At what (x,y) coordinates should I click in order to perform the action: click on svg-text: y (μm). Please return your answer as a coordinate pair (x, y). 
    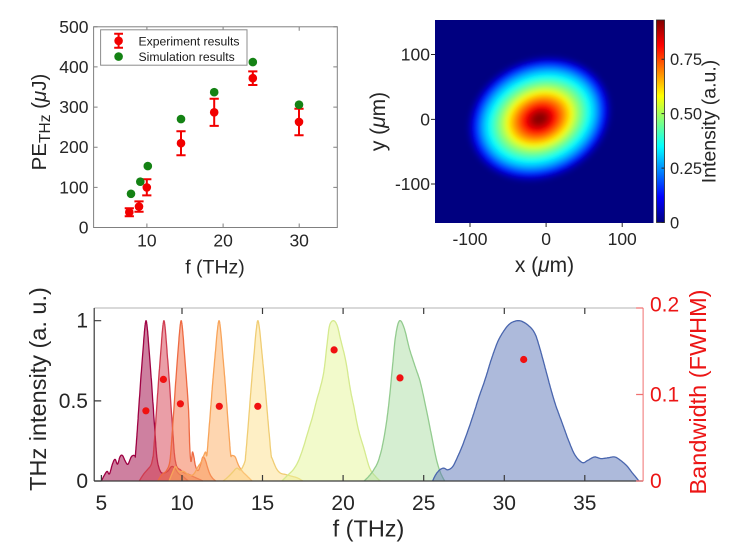
    Looking at the image, I should click on (378, 121).